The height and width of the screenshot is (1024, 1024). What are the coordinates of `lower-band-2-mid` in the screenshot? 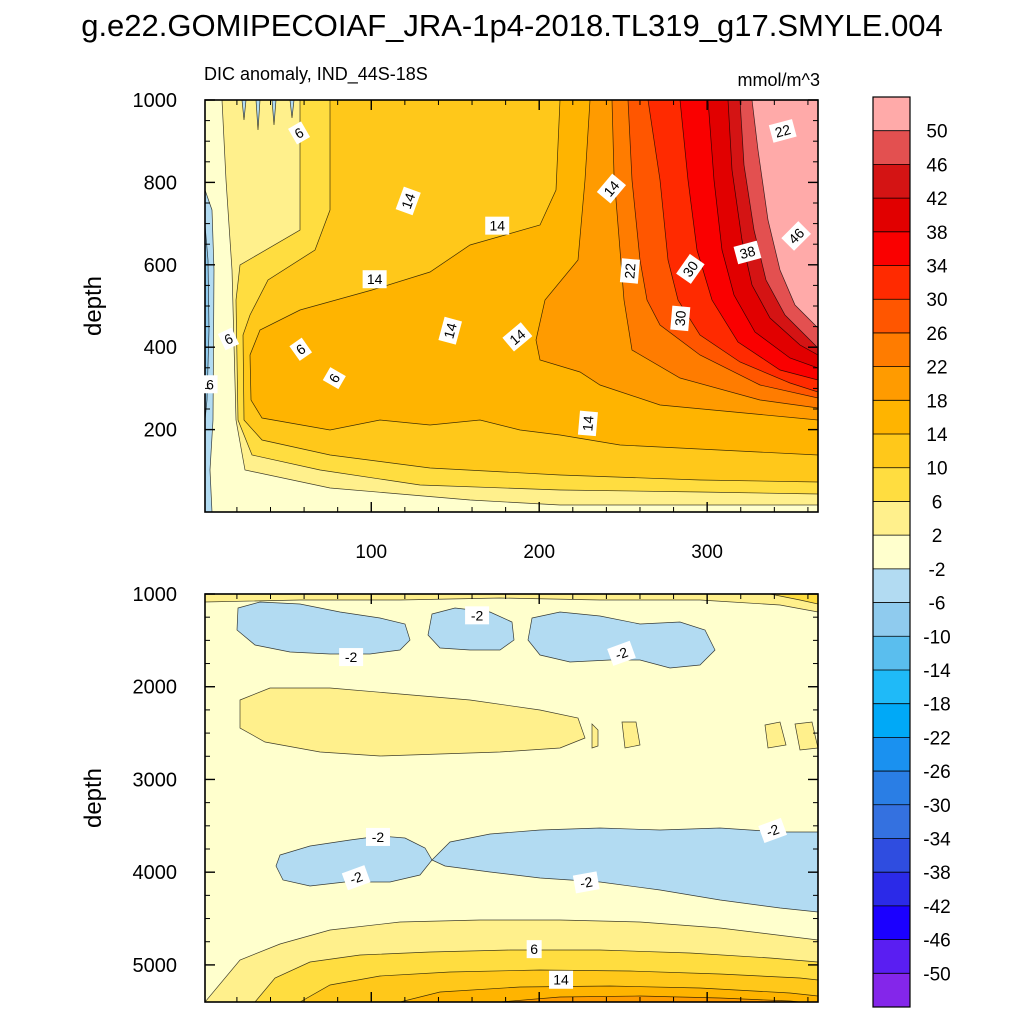 It's located at (528, 722).